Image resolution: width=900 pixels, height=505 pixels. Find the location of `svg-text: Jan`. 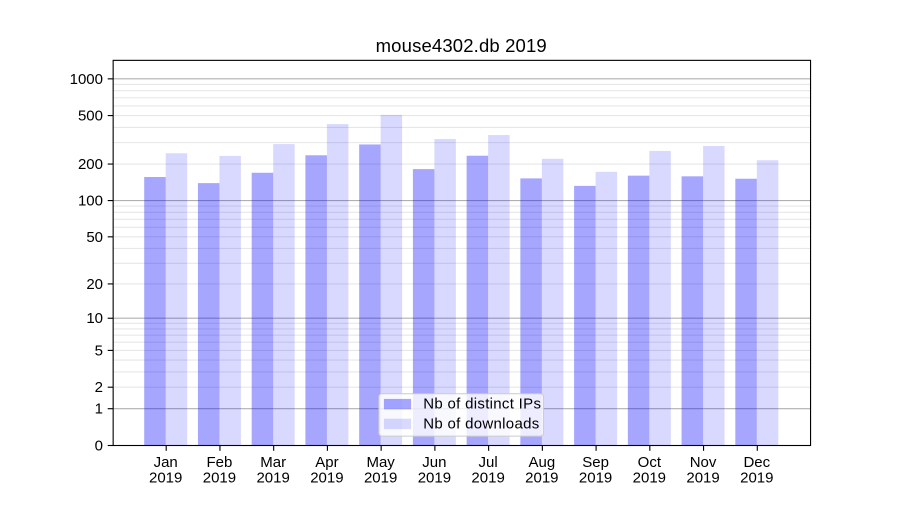

svg-text: Jan is located at coordinates (166, 462).